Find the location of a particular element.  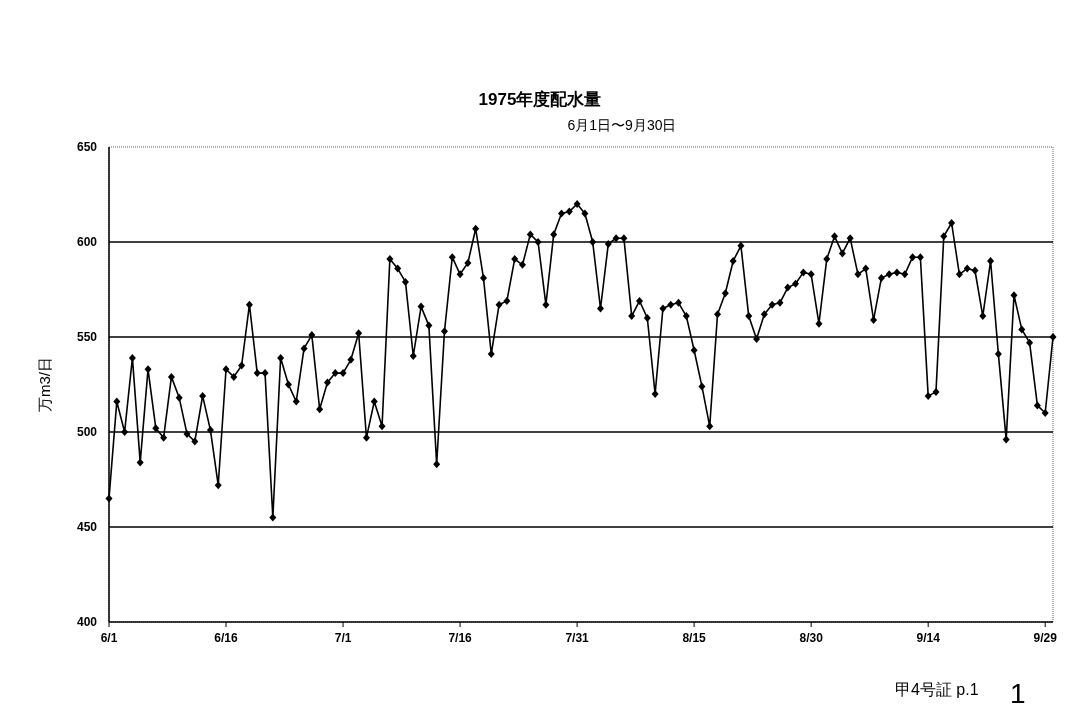

chart-title: 1975年度配水量 is located at coordinates (540, 99).